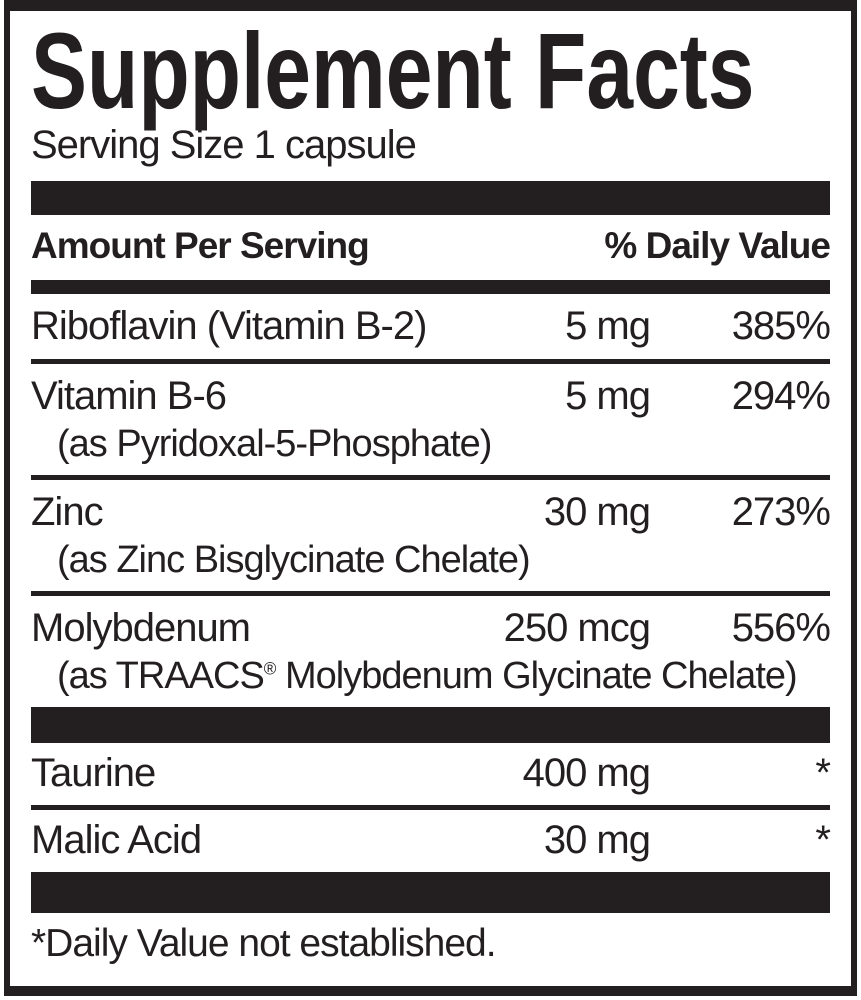 This screenshot has height=1000, width=861. I want to click on nutrient-row-malic-acid: Malic Acid 30 mg *, so click(431, 838).